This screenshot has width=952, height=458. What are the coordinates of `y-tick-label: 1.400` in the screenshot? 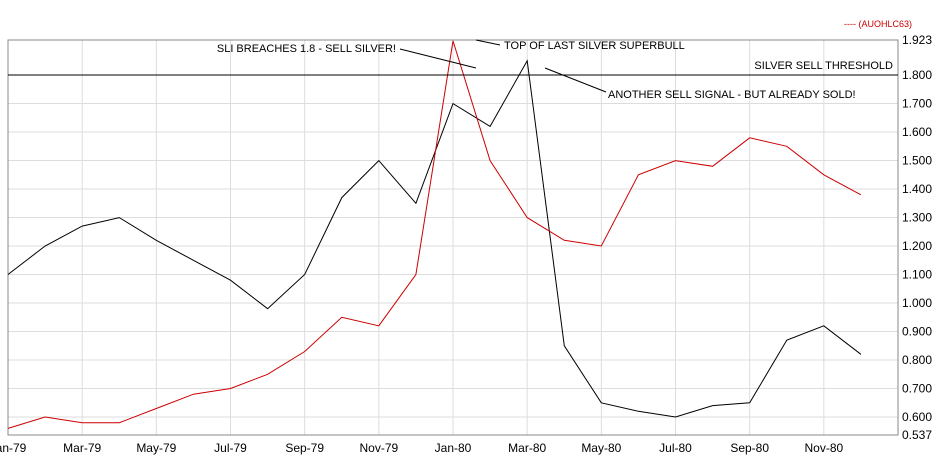 It's located at (917, 189).